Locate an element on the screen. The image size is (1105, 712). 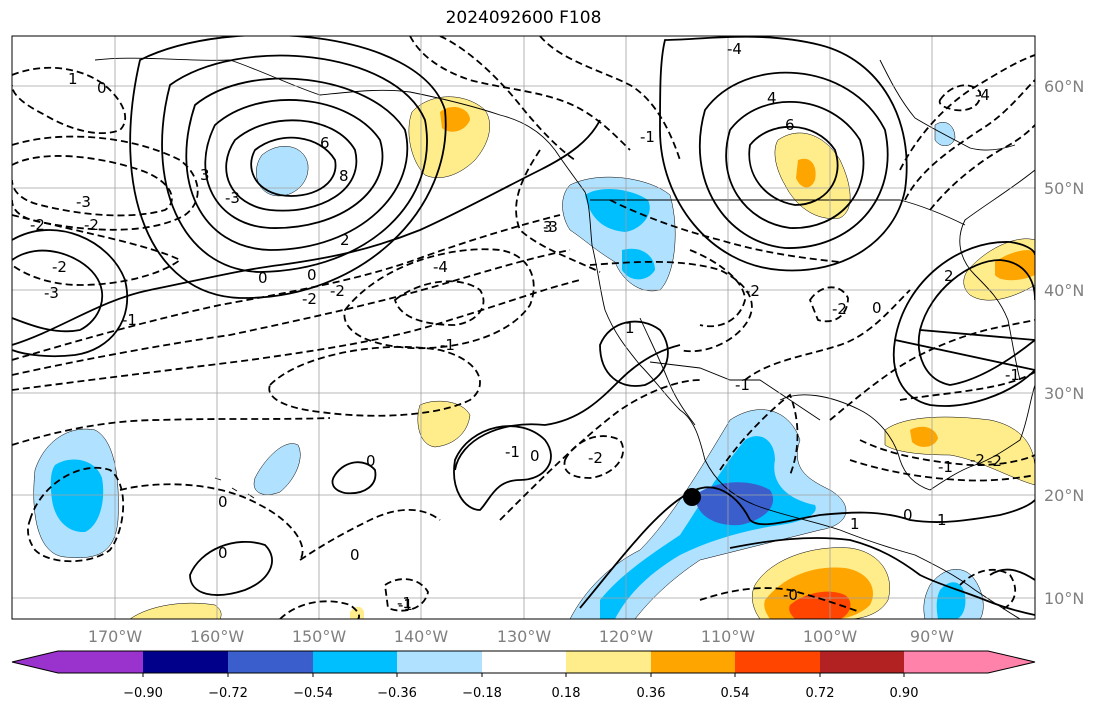
colorbar-tick-label: 0.36 is located at coordinates (651, 693).